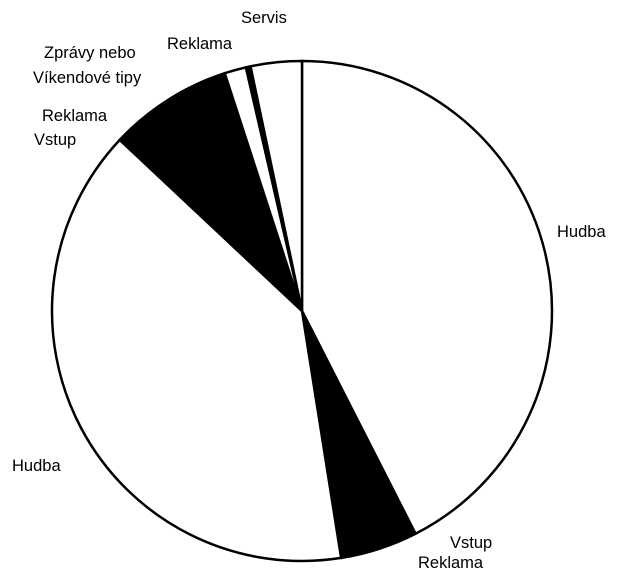 This screenshot has width=624, height=576. Describe the element at coordinates (581, 232) in the screenshot. I see `label-hudba-right: Hudba` at that location.